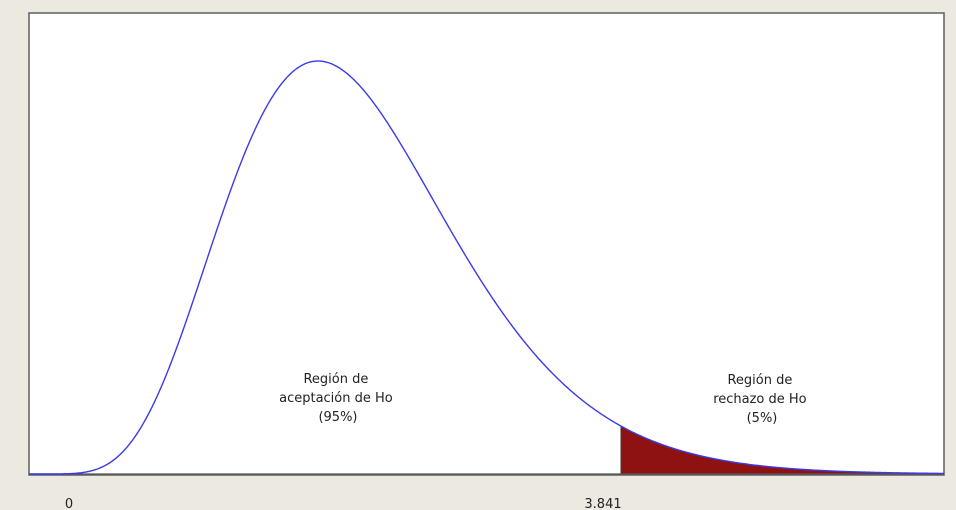 The image size is (956, 510). I want to click on x-tick-label-0: 0, so click(69, 503).